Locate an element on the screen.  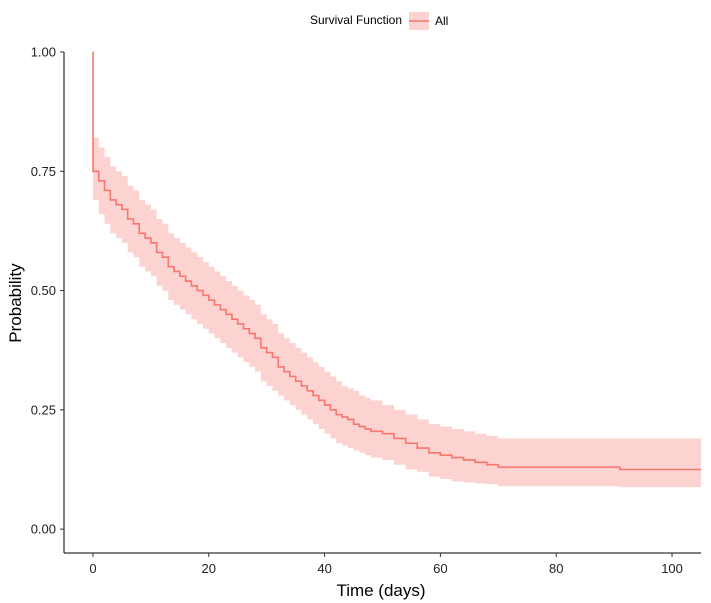
legend: Survival Function All is located at coordinates (379, 21).